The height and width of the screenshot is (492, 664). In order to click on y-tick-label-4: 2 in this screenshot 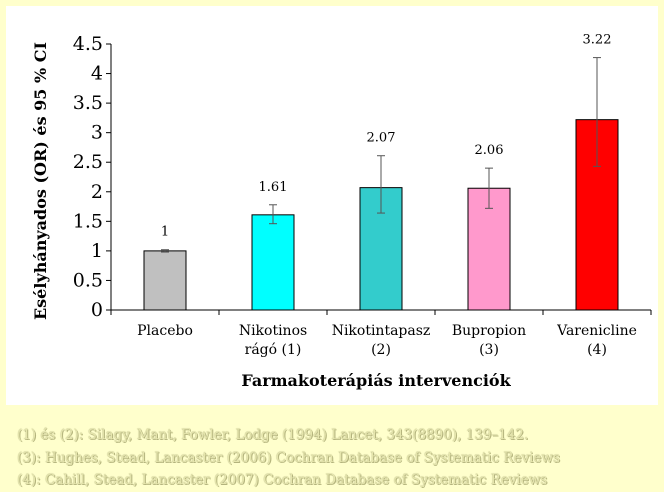, I will do `click(97, 192)`.